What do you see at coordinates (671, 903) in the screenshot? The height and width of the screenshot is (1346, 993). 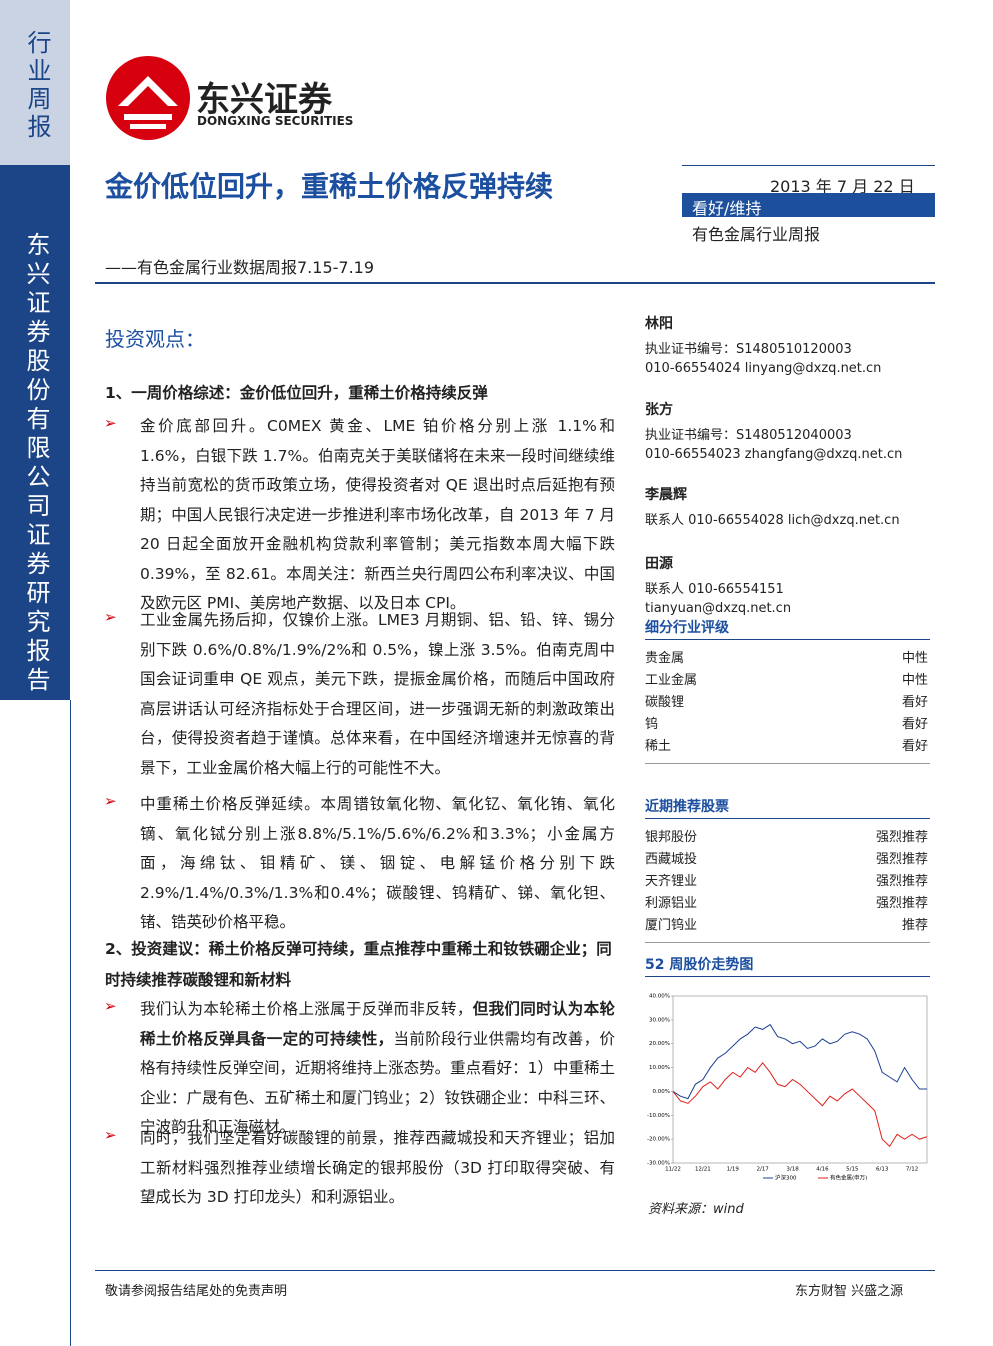 I see `row-label: 利源铝业` at bounding box center [671, 903].